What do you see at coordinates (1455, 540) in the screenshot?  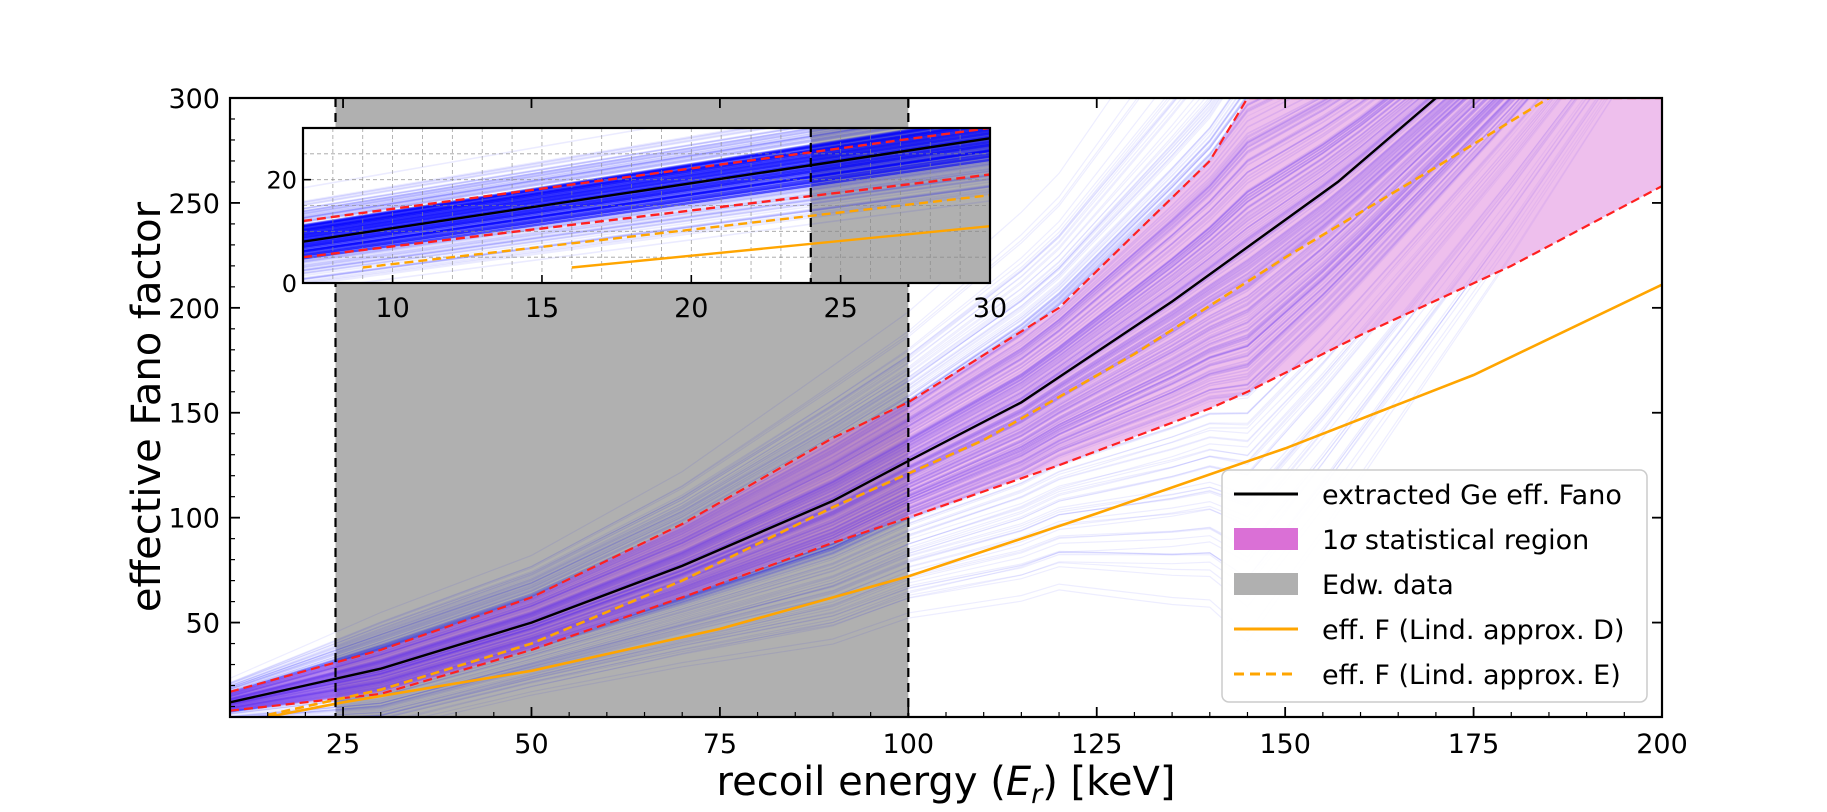 I see `legend-label: 1σ statistical region` at bounding box center [1455, 540].